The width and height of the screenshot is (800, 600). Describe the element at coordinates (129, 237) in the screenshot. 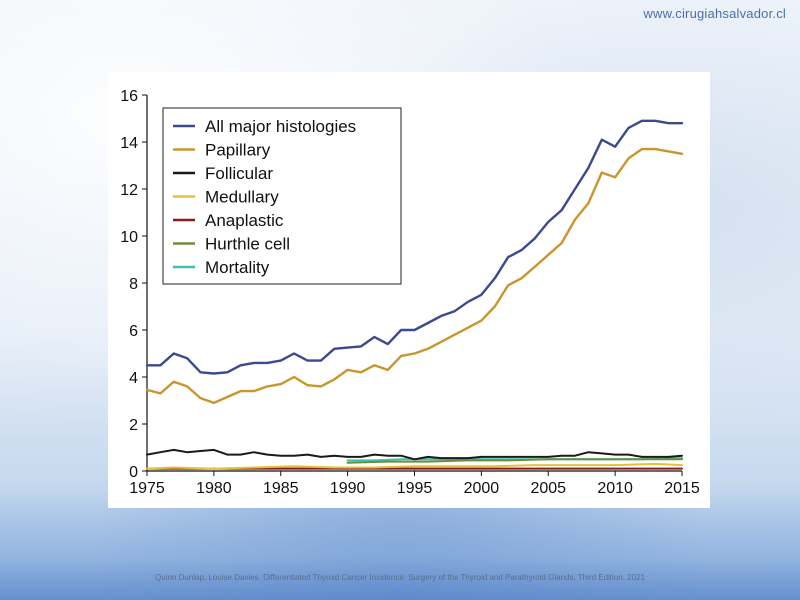

I see `y-tick-label-10: 10` at that location.